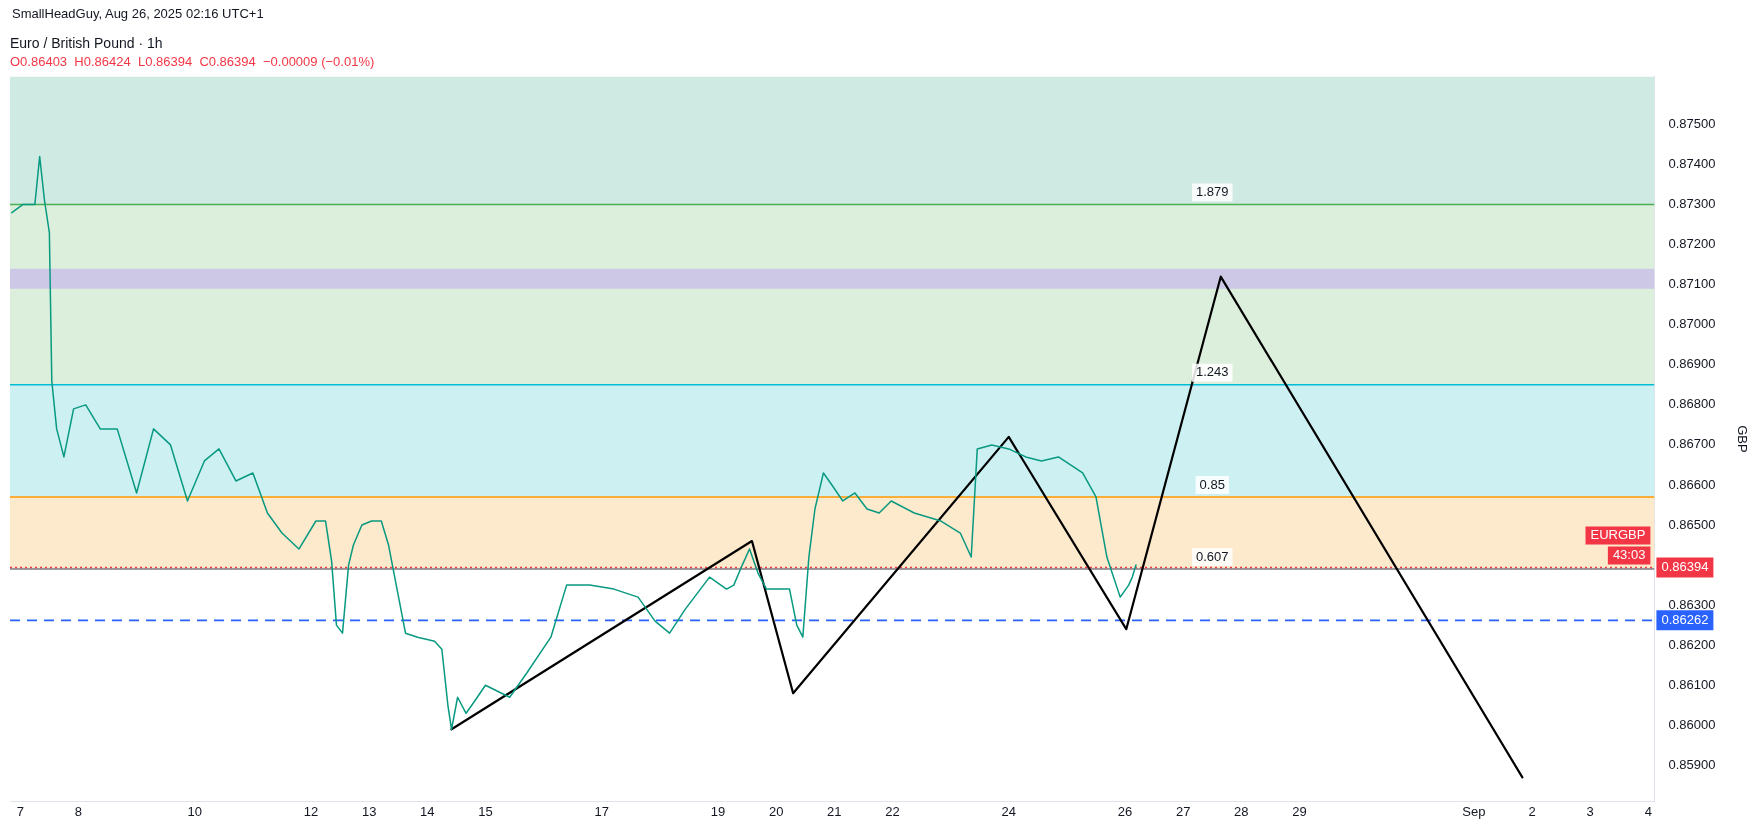  I want to click on x-tick-label: 2, so click(1532, 811).